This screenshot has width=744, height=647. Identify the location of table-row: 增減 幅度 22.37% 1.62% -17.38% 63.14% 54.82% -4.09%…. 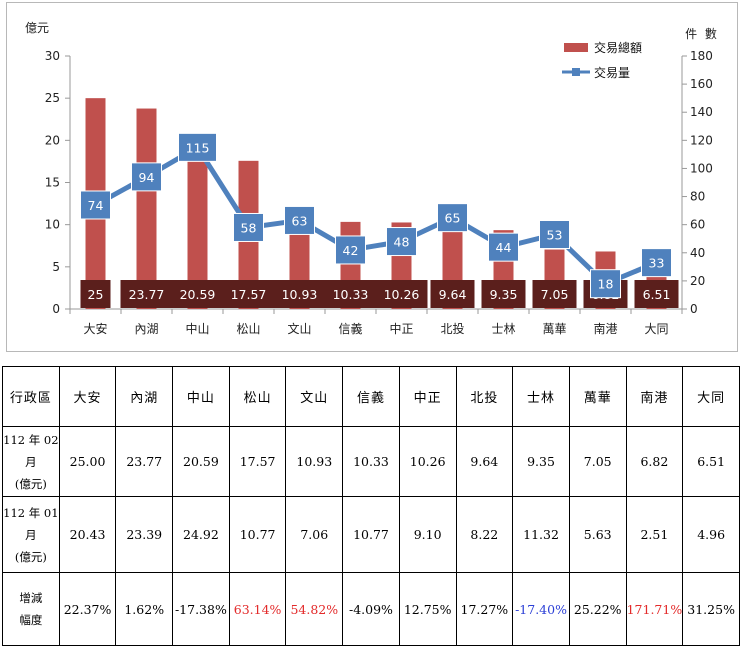
(371, 609).